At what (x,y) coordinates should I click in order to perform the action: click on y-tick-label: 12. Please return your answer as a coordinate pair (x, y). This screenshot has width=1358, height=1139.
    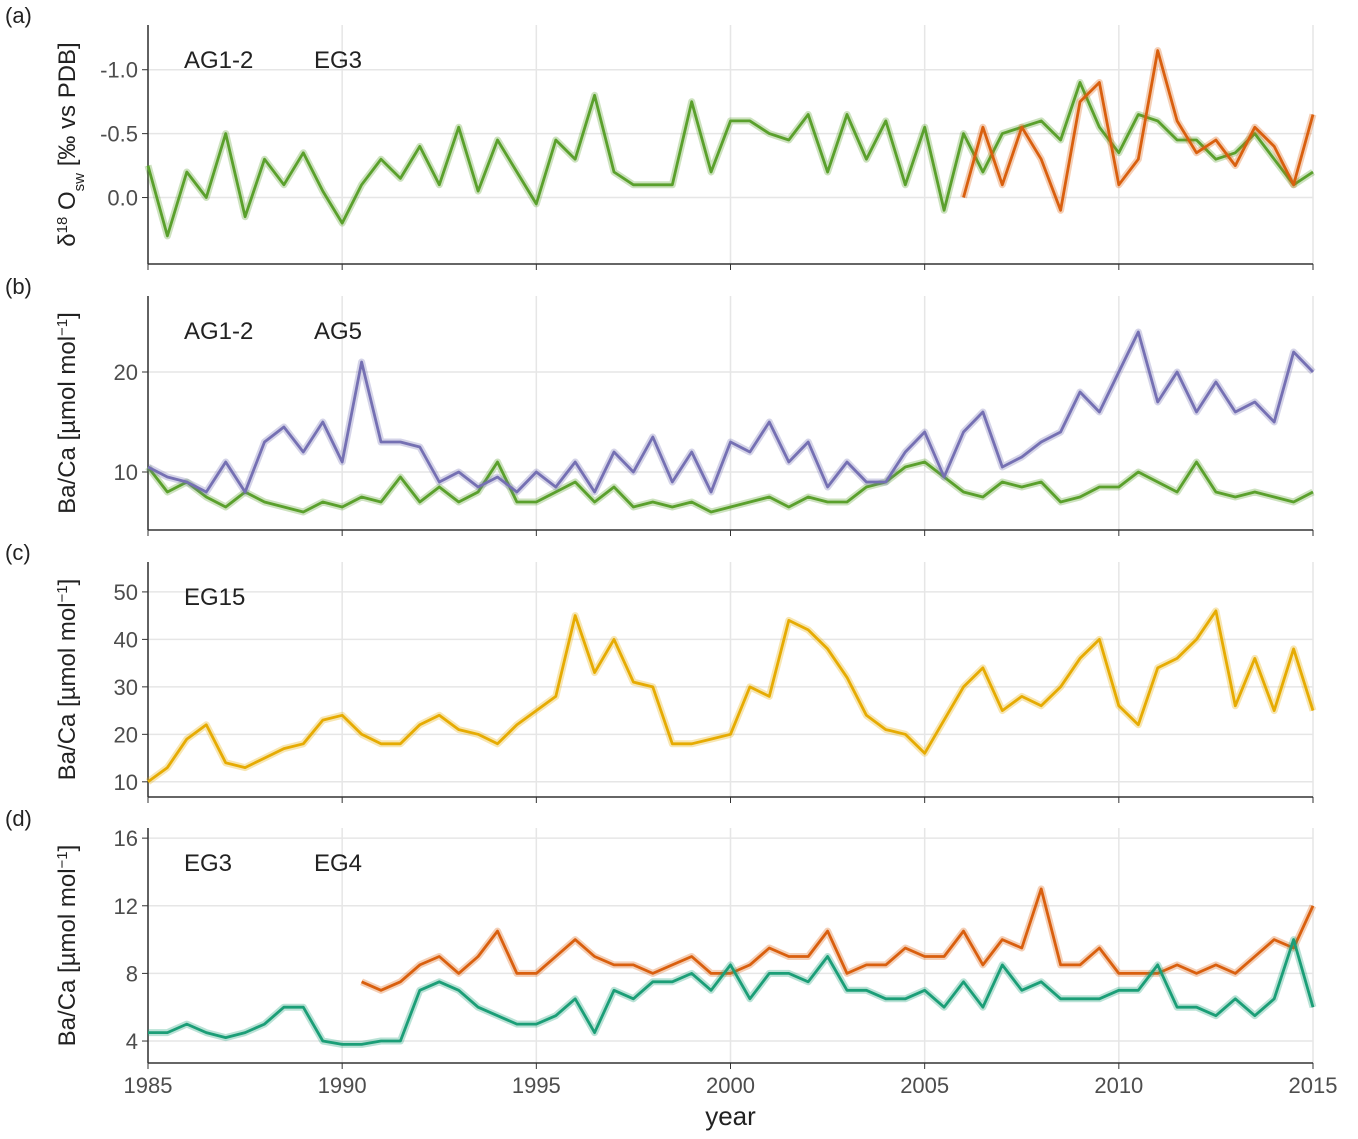
    Looking at the image, I should click on (126, 906).